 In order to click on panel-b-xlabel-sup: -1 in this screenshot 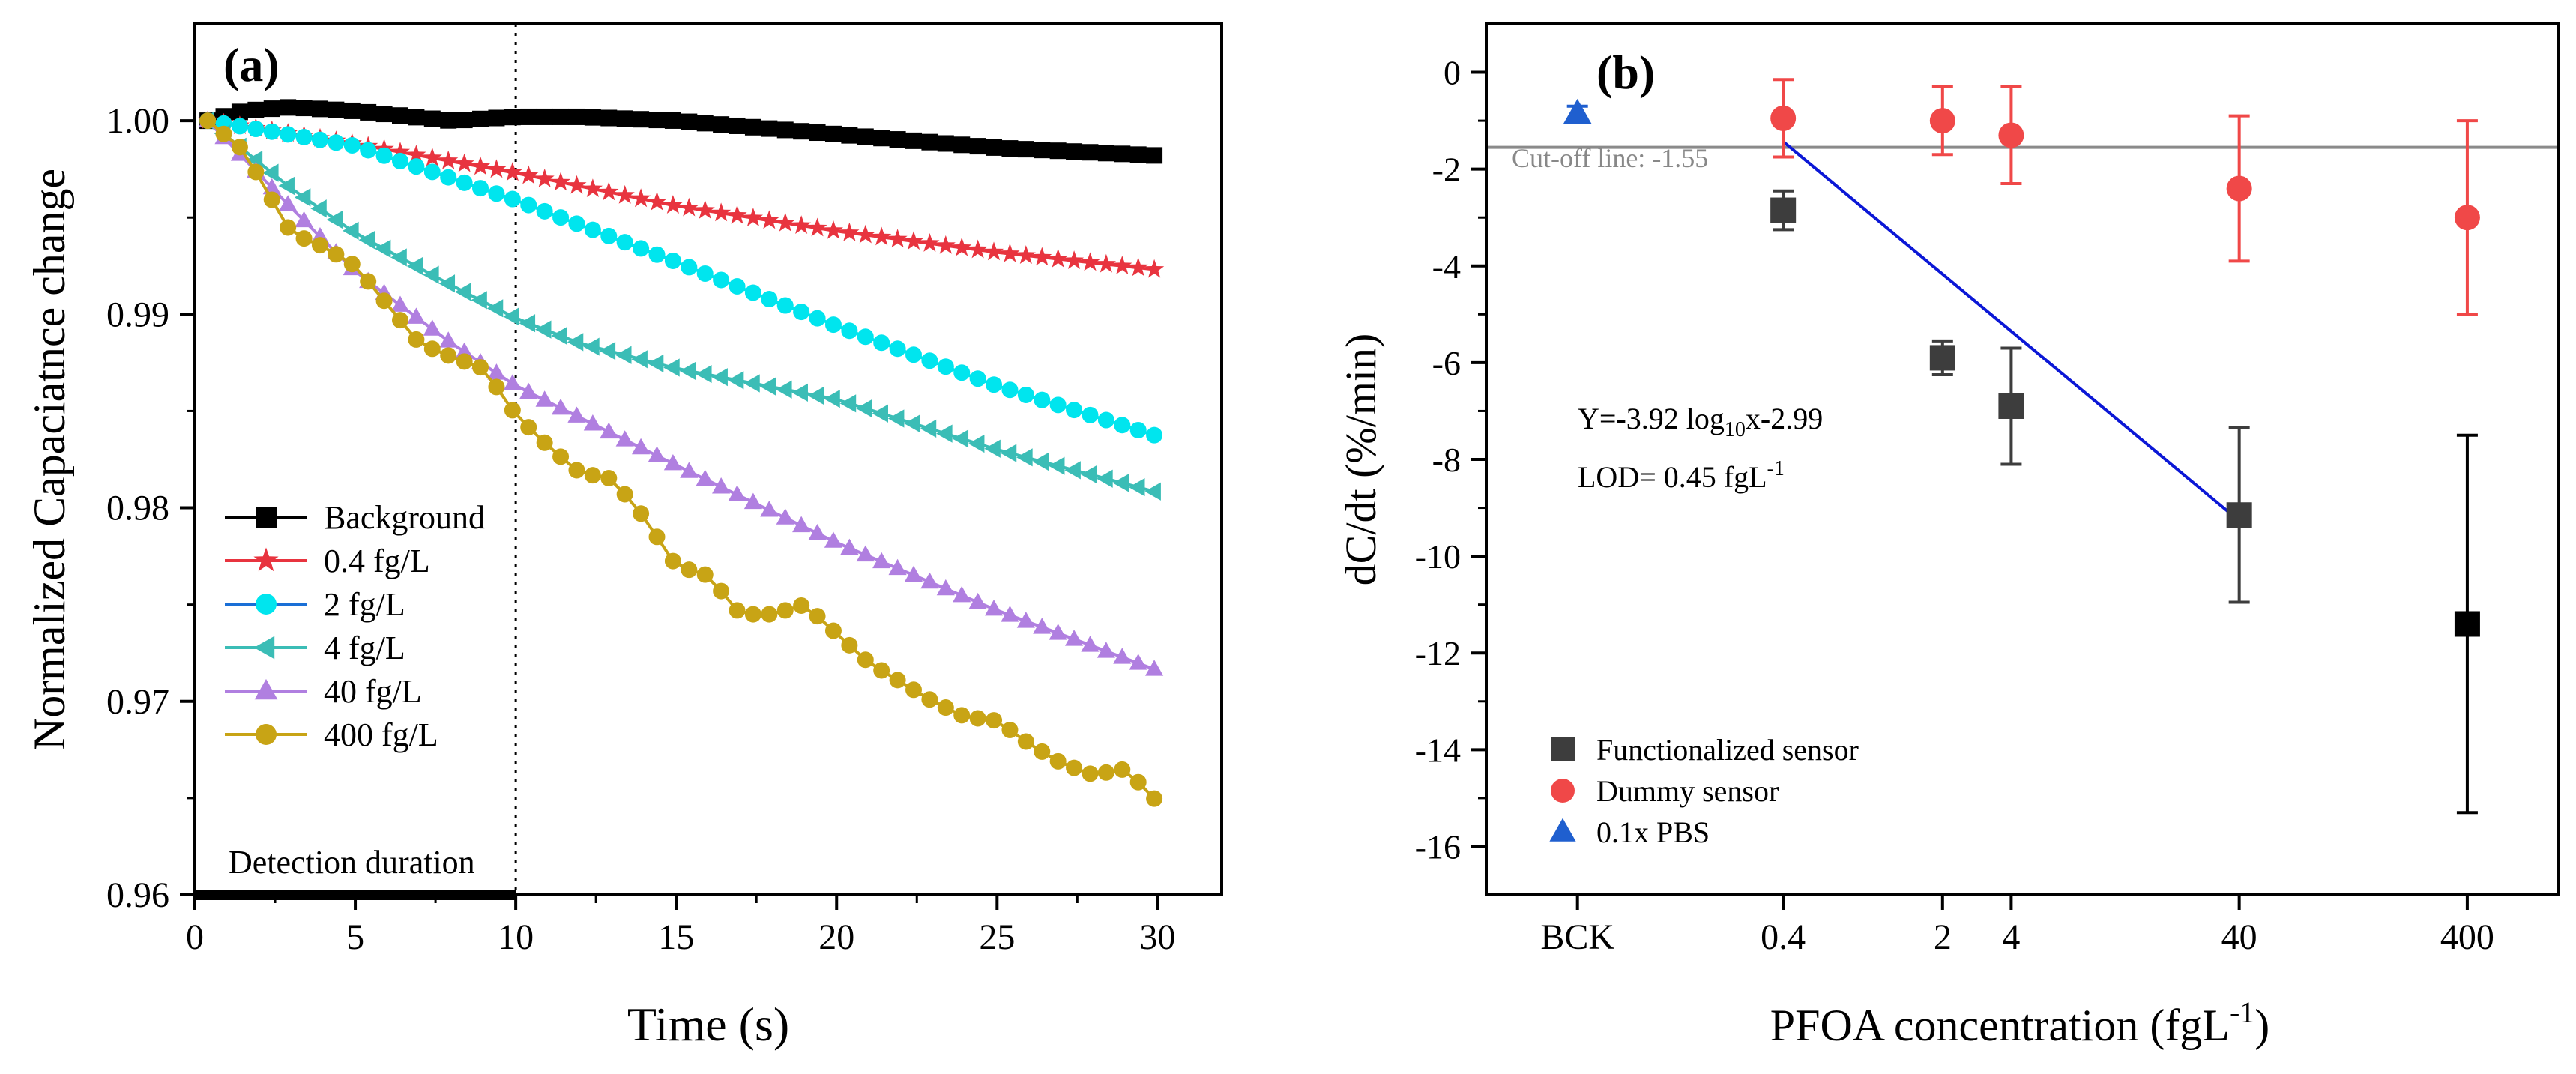, I will do `click(2242, 1012)`.